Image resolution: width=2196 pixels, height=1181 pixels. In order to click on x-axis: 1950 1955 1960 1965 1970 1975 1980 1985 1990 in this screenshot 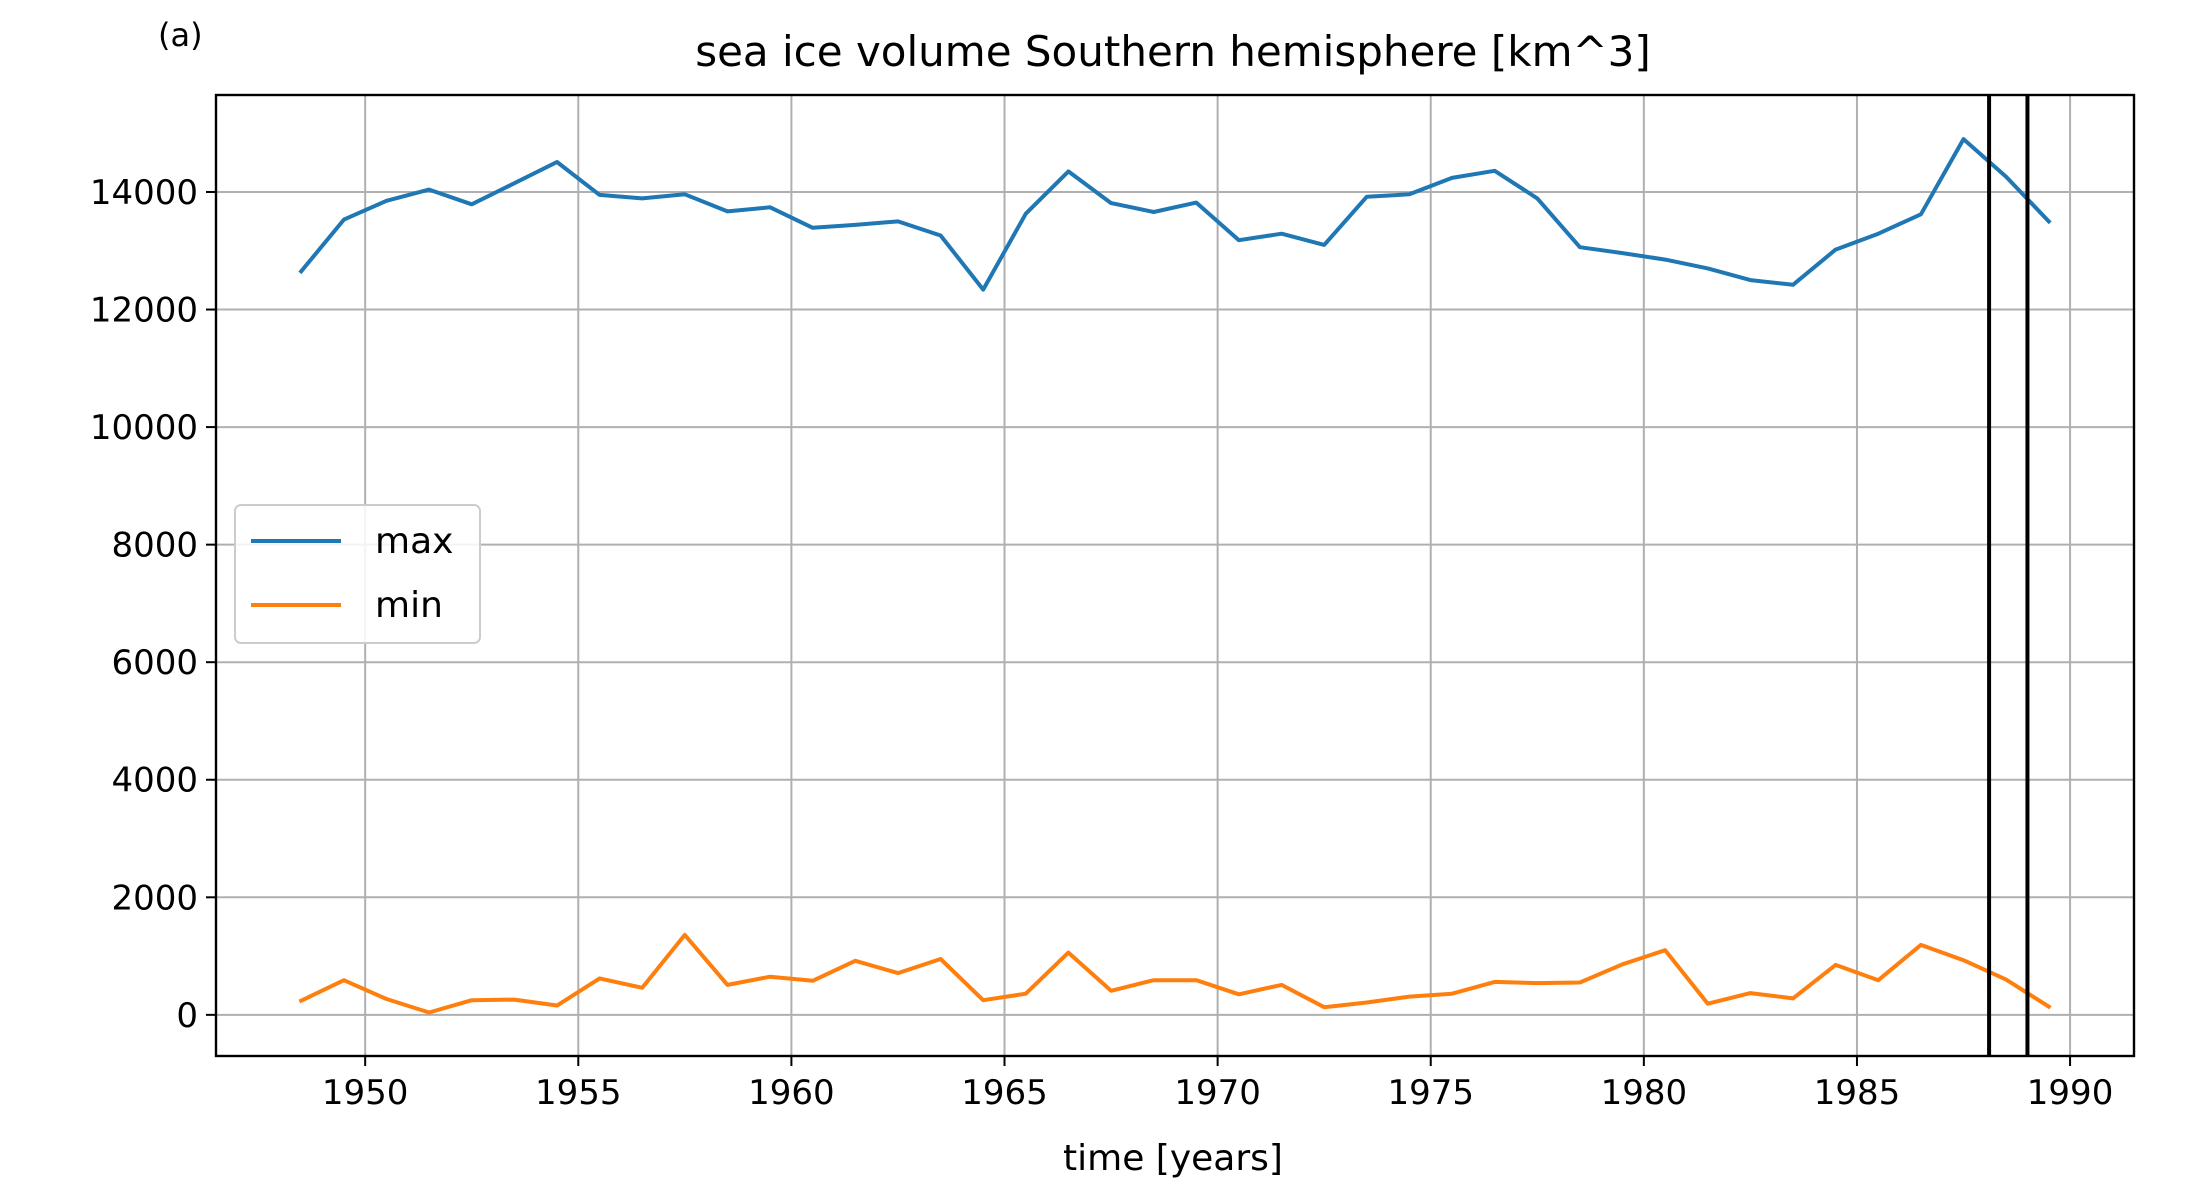, I will do `click(1217, 1084)`.